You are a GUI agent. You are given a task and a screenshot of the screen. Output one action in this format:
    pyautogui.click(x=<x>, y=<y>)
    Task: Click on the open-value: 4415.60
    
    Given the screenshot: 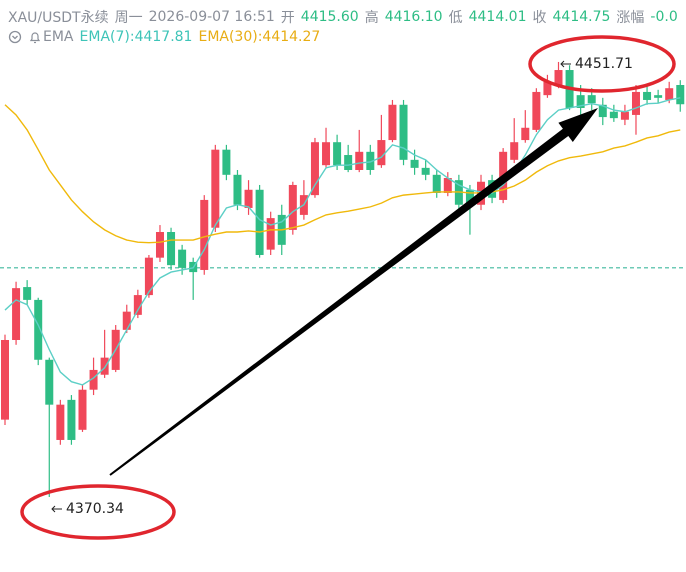 What is the action you would take?
    pyautogui.click(x=329, y=17)
    